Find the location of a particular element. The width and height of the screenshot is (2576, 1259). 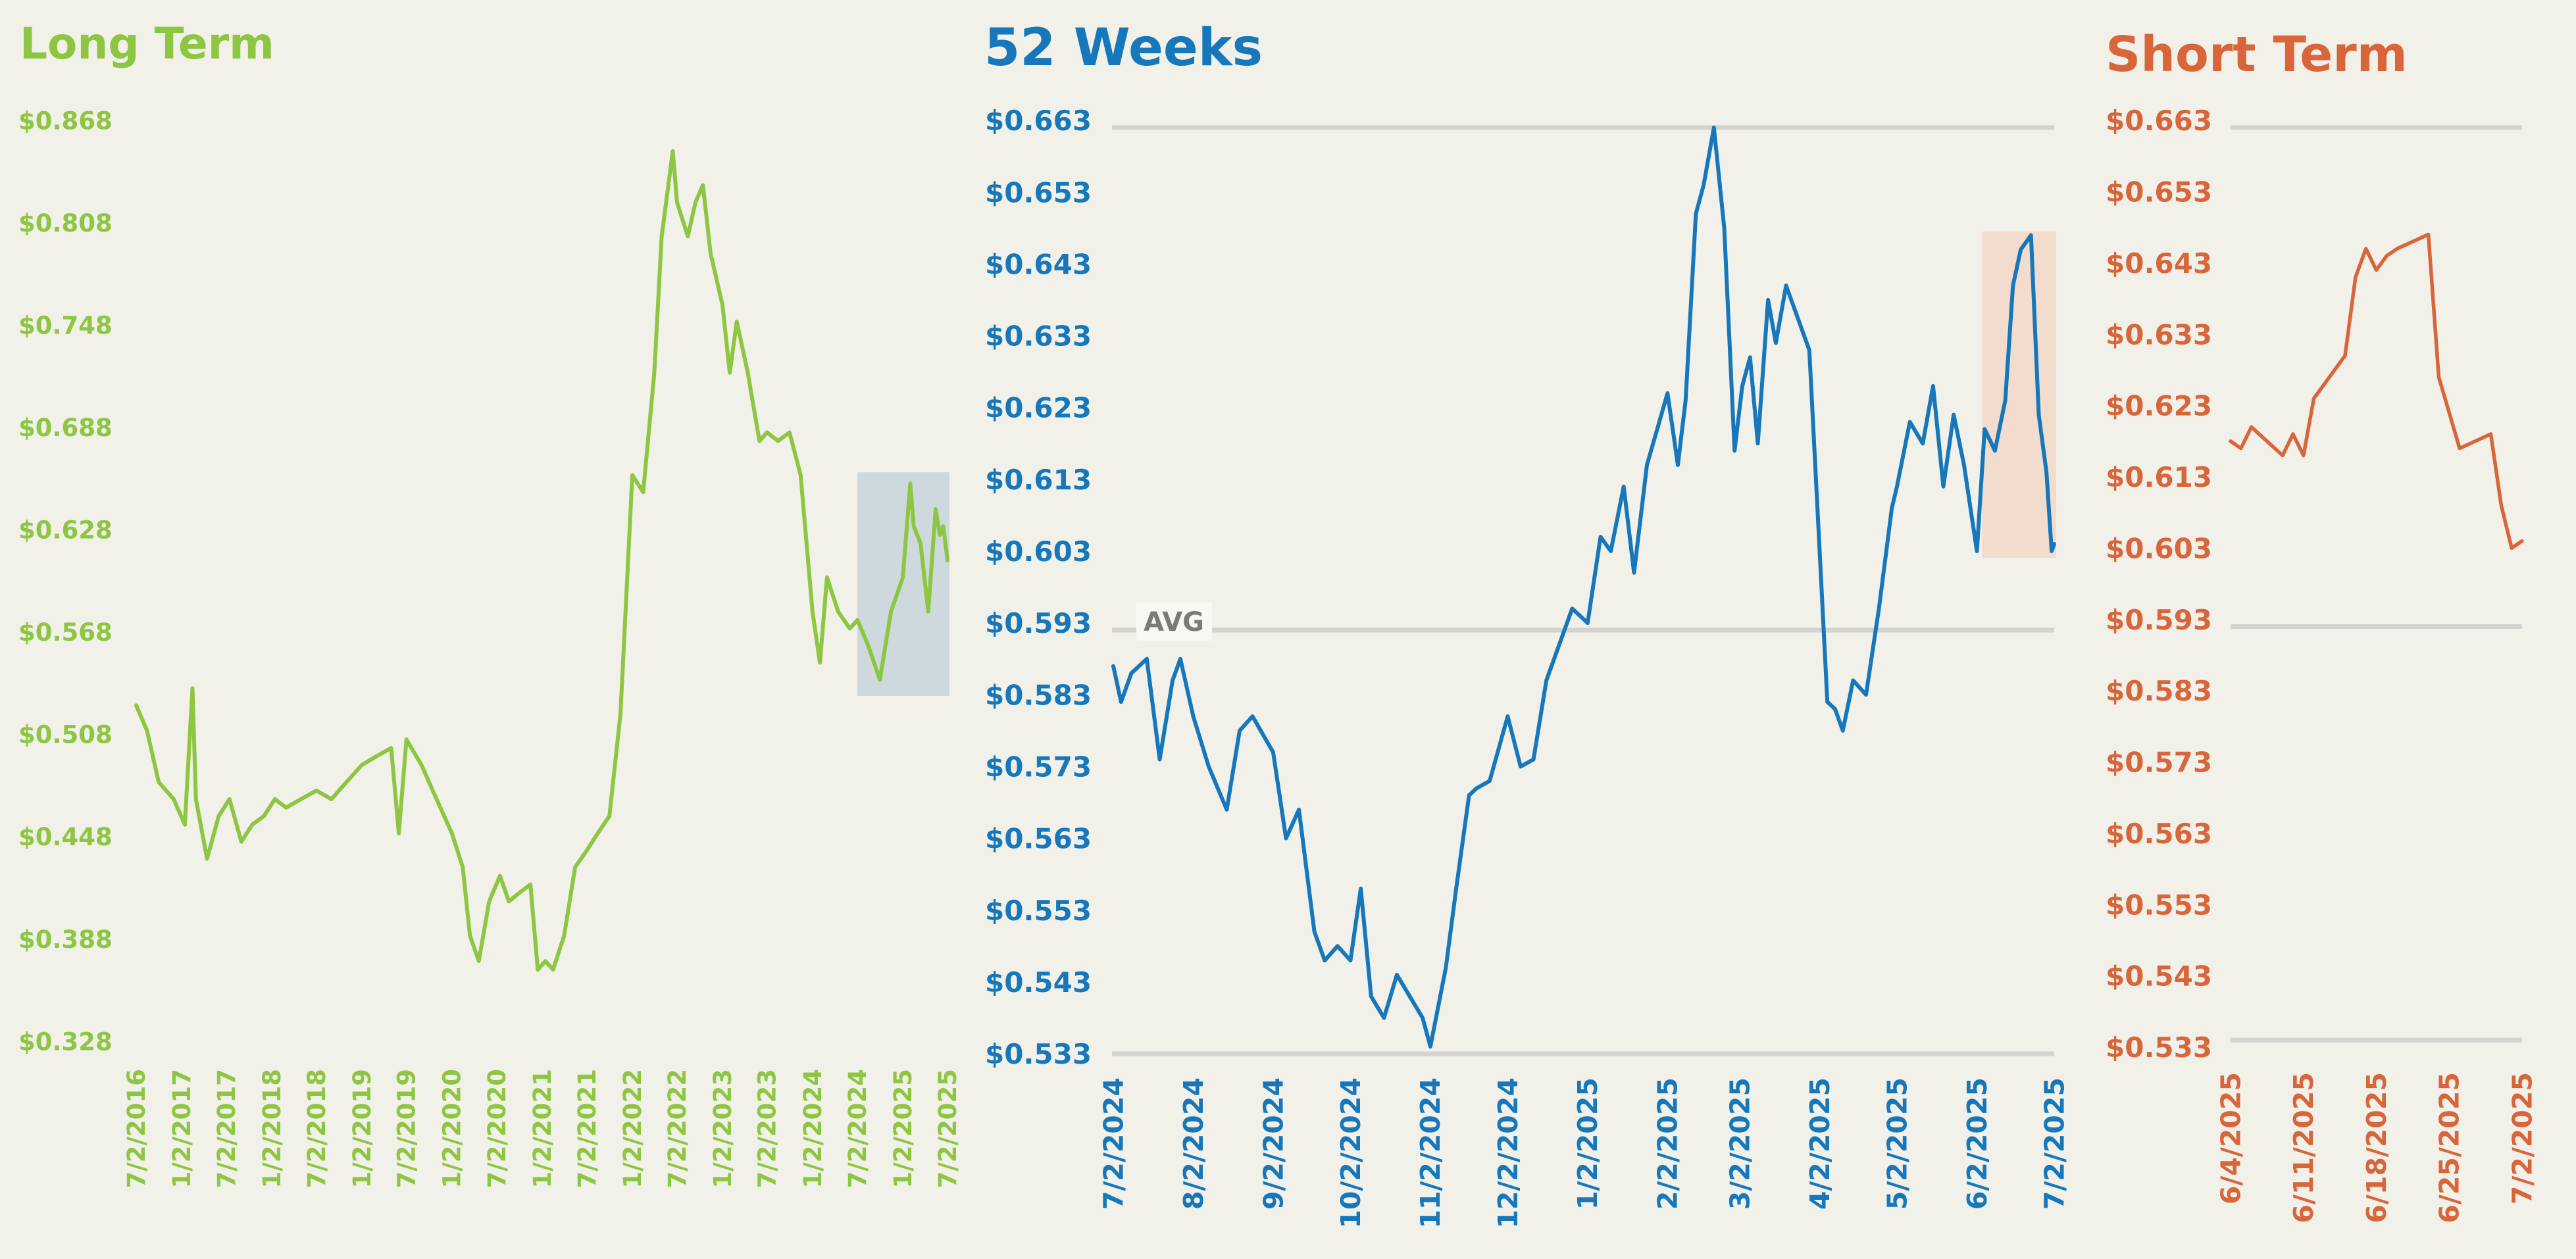

x-tick-label: 1/2/2018 is located at coordinates (272, 1129).